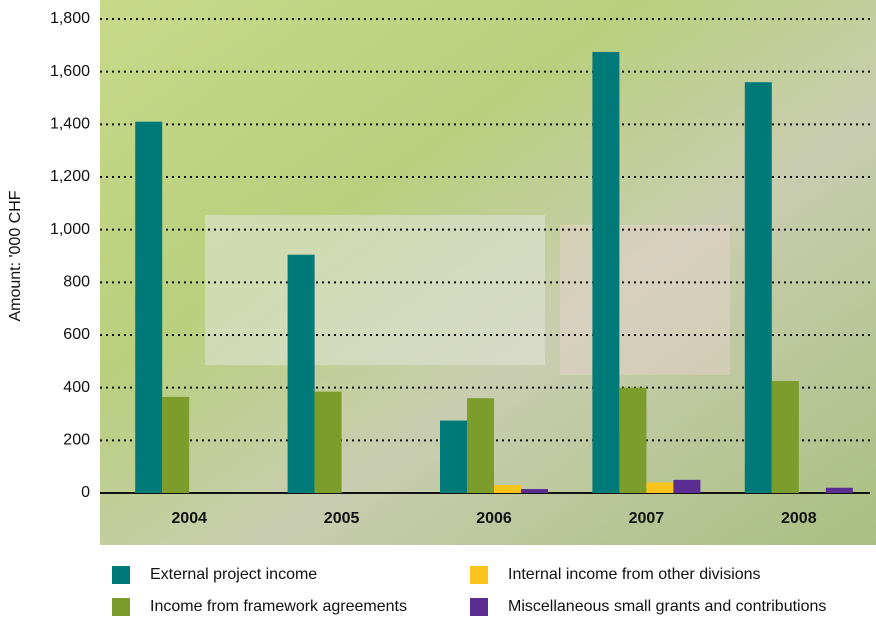  Describe the element at coordinates (70, 71) in the screenshot. I see `y-tick-label: 1,600` at that location.